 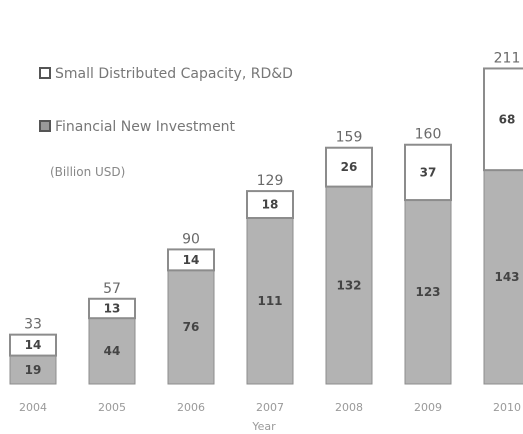 I want to click on data-label-small-distributed-2007: 18, so click(x=270, y=205).